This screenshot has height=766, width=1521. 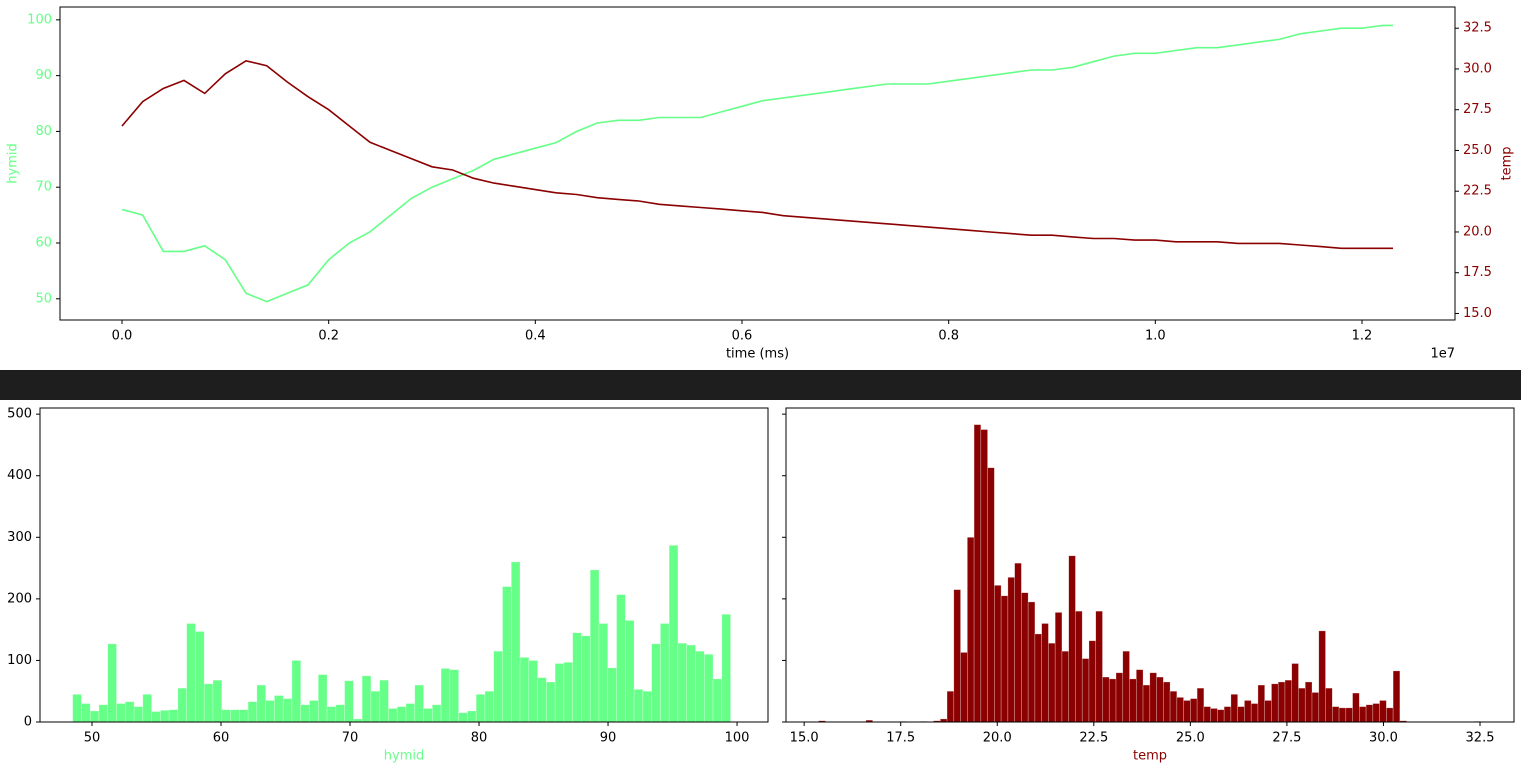 What do you see at coordinates (1507, 163) in the screenshot?
I see `y2-axis-label: temp` at bounding box center [1507, 163].